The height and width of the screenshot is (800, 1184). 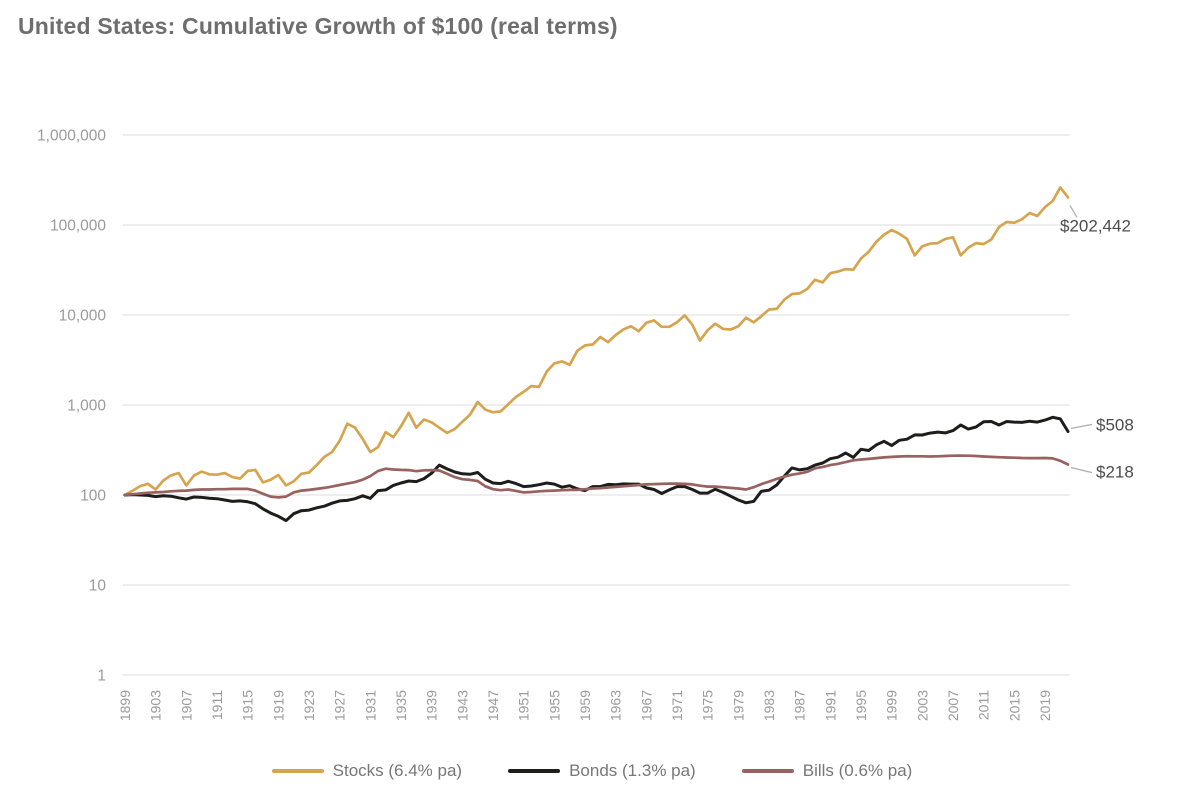 I want to click on legend-line-stocks-icon, so click(x=297, y=771).